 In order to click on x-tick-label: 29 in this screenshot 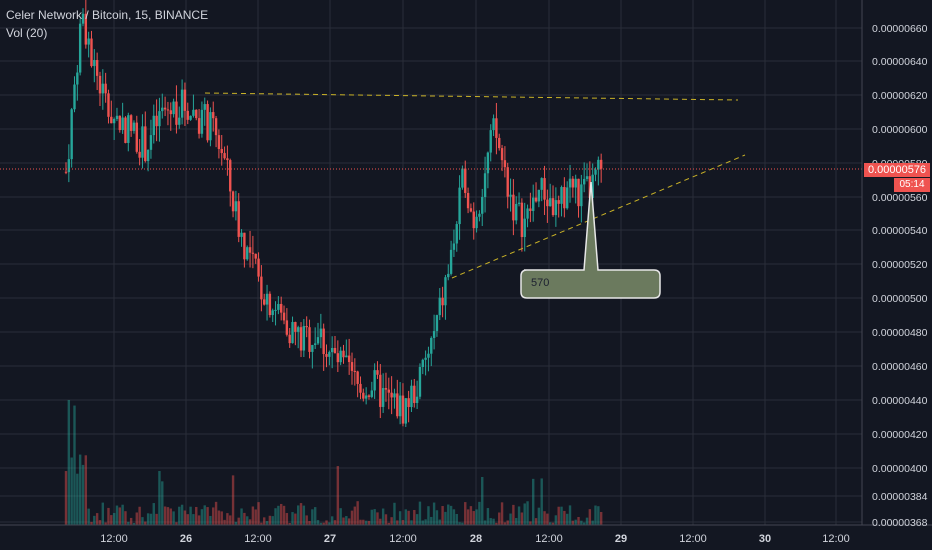, I will do `click(621, 539)`.